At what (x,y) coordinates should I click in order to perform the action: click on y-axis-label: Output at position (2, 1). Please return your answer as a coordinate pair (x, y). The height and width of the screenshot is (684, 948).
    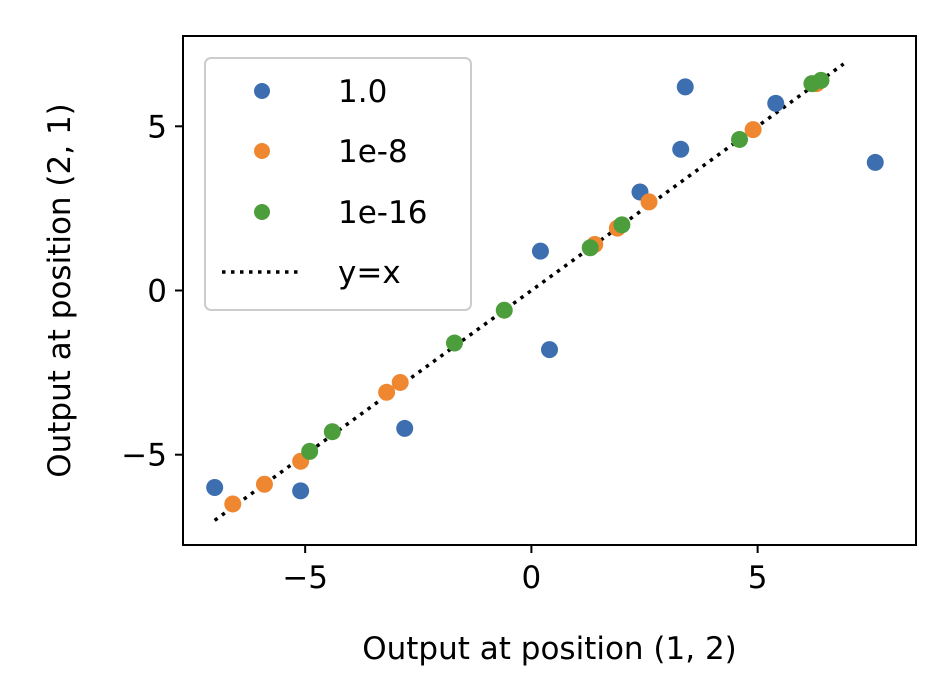
    Looking at the image, I should click on (60, 290).